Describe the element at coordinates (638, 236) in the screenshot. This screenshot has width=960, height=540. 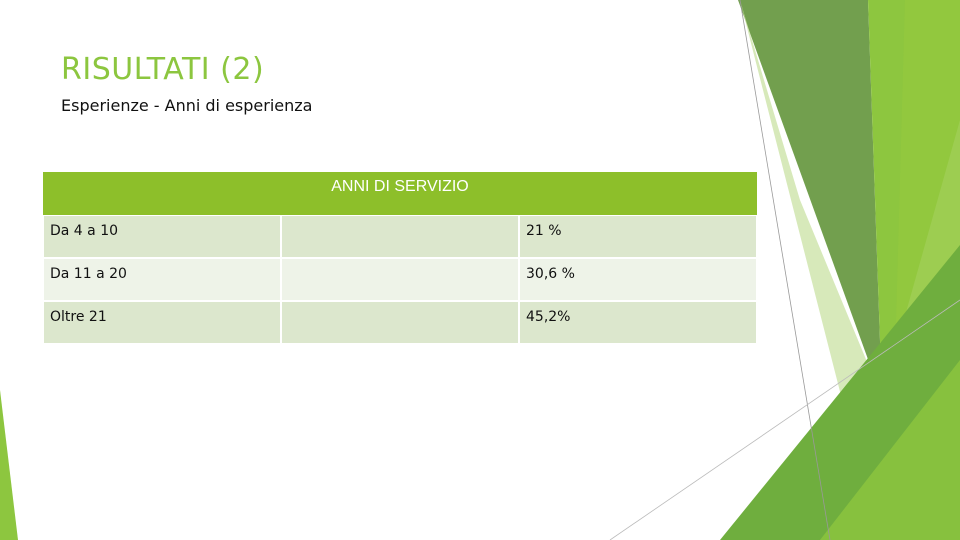
I see `row-value: 21 %` at that location.